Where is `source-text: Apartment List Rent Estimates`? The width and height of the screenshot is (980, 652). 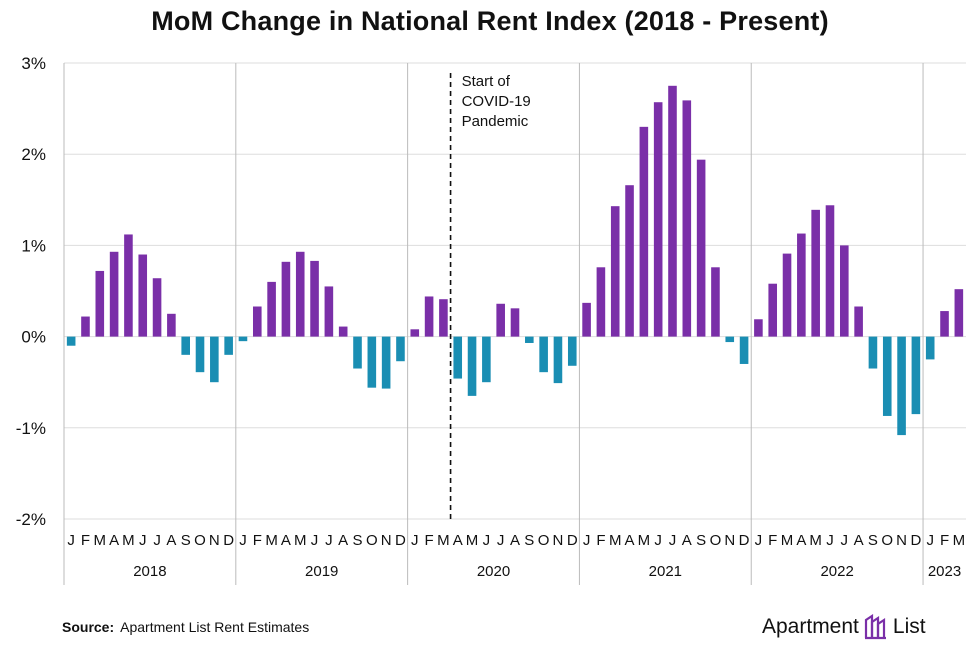 source-text: Apartment List Rent Estimates is located at coordinates (215, 627).